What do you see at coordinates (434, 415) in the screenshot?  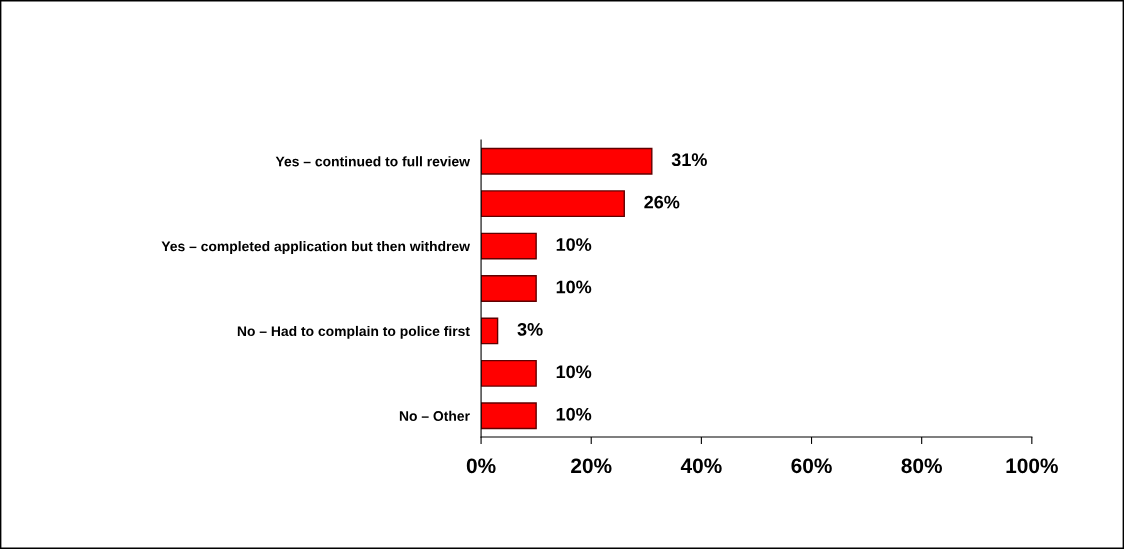 I see `y-tick-label: No – Other` at bounding box center [434, 415].